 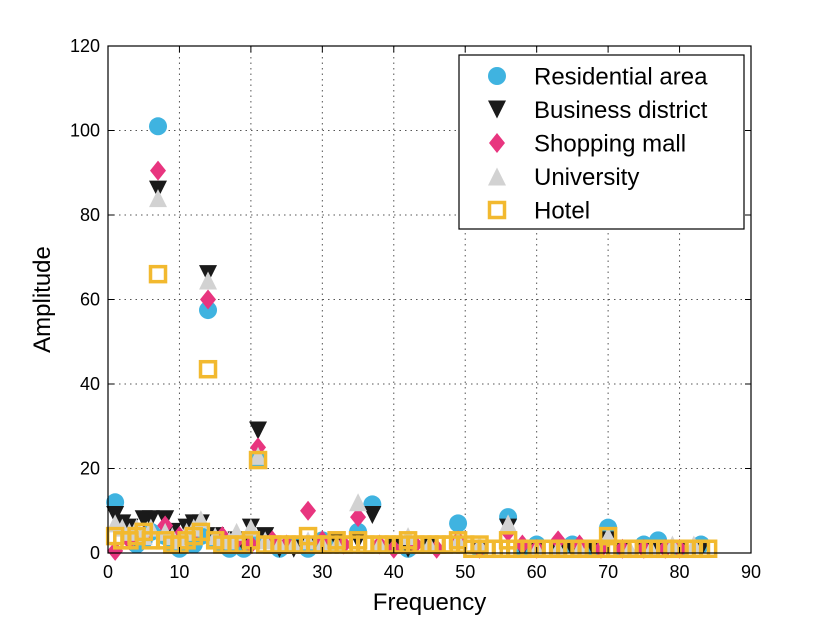 I want to click on legend-box, so click(x=601, y=142).